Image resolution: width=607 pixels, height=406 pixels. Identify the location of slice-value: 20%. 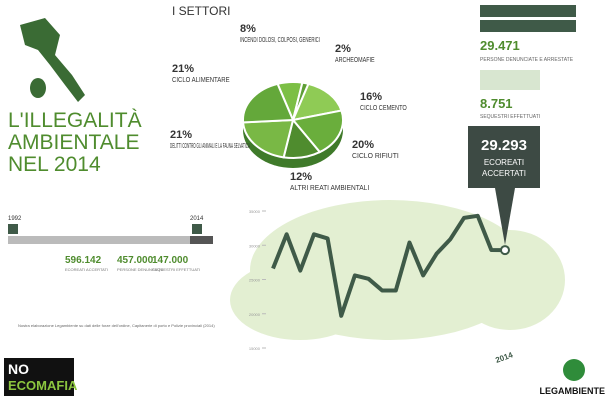
(363, 145).